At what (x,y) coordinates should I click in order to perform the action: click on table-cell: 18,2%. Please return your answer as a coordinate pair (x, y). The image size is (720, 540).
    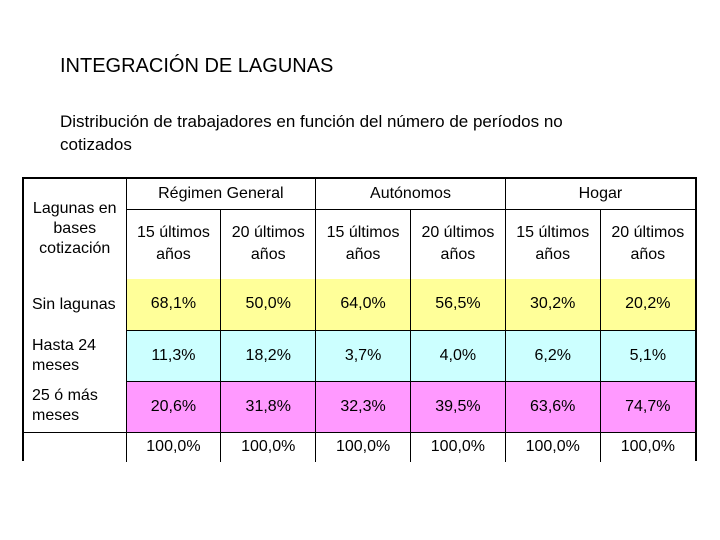
    Looking at the image, I should click on (268, 356).